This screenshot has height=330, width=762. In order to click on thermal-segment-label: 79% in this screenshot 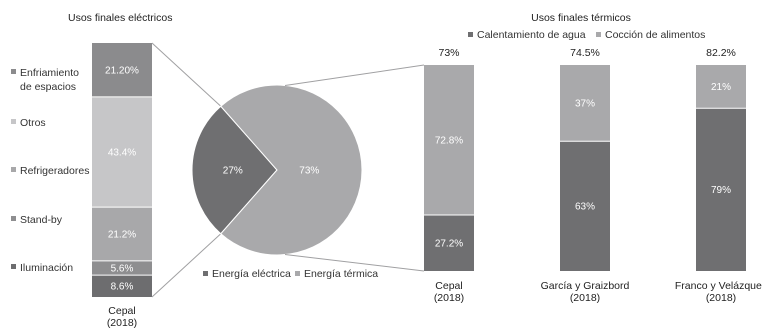, I will do `click(721, 190)`.